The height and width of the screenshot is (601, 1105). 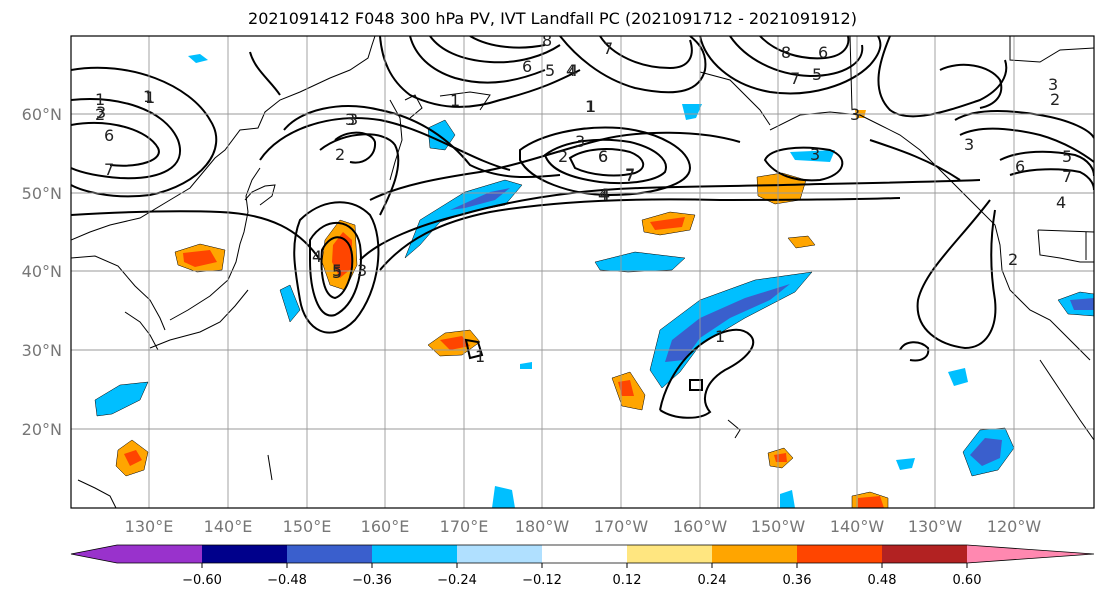 I want to click on colorbar-tick-label: 0.12, so click(x=627, y=580).